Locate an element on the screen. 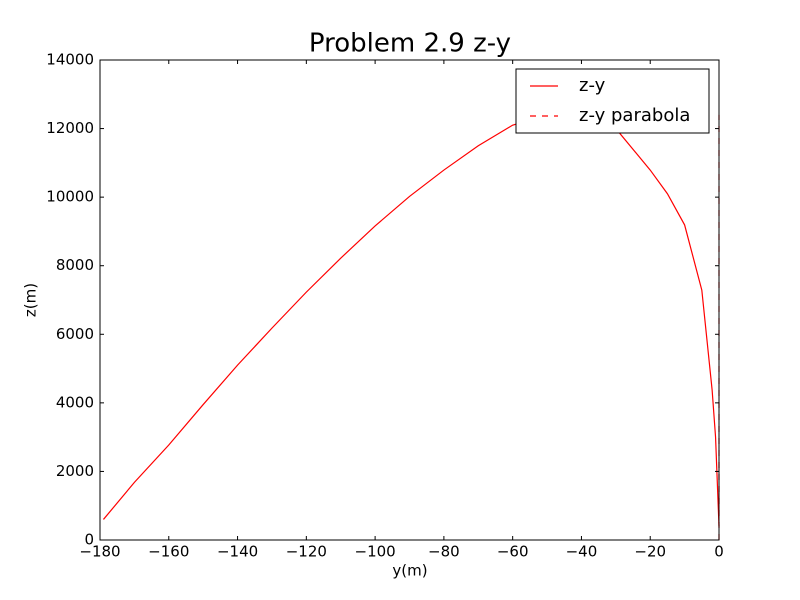 The height and width of the screenshot is (600, 800). y-tick-label: 2000 is located at coordinates (75, 471).